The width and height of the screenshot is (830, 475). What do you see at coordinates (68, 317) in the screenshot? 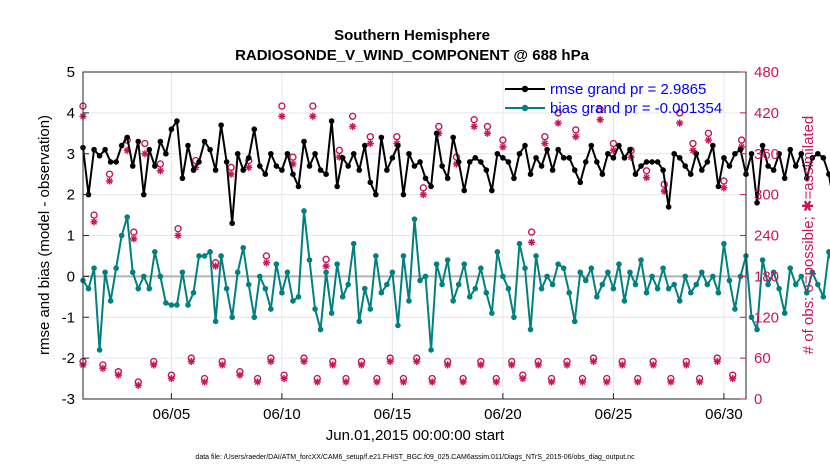
I see `y-tick-label-left: -1` at bounding box center [68, 317].